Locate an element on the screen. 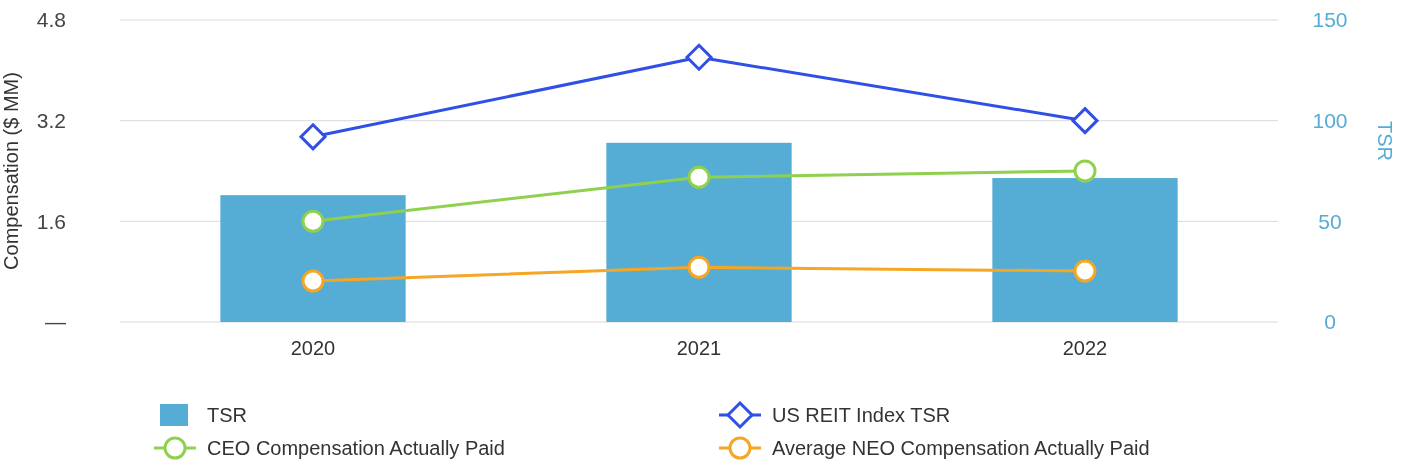 Image resolution: width=1417 pixels, height=468 pixels. y2-tick-label: 50 is located at coordinates (1330, 221).